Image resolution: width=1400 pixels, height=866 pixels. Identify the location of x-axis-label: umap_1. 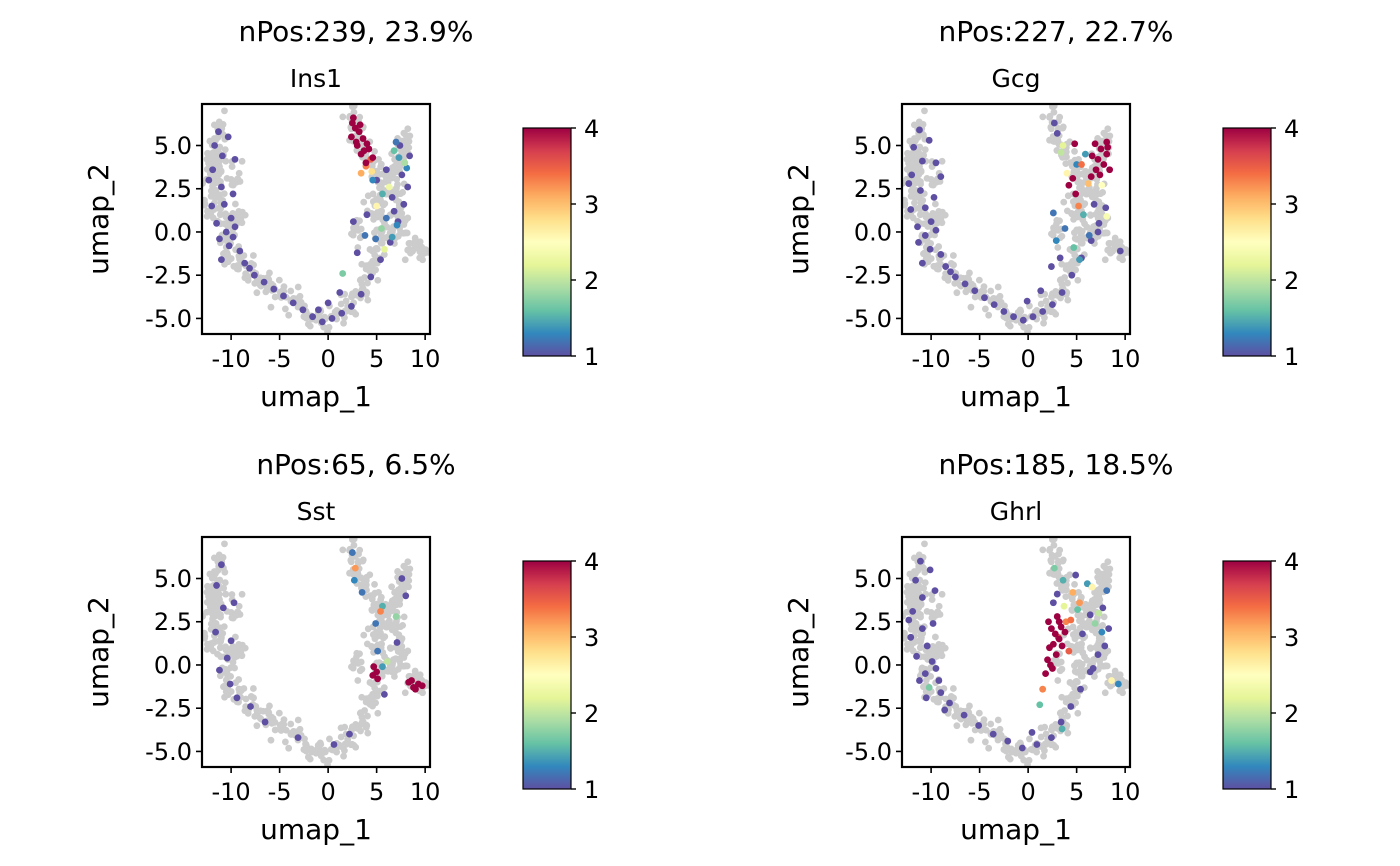
(316, 396).